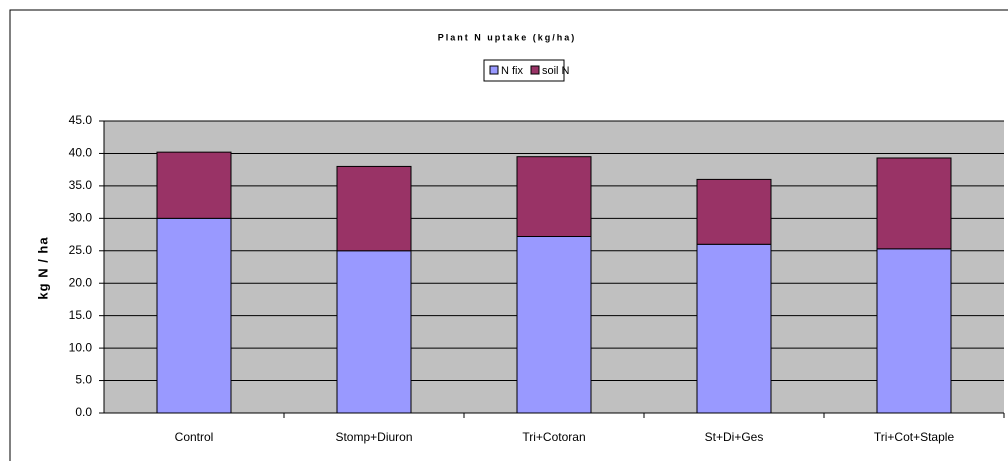 Image resolution: width=1008 pixels, height=466 pixels. I want to click on legend-label: N fix, so click(512, 71).